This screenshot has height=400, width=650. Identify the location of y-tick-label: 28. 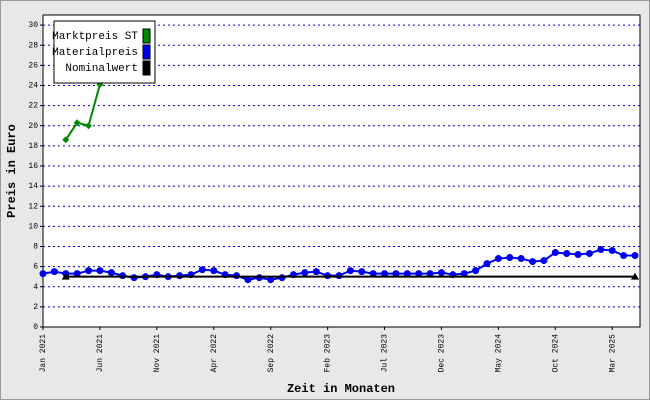
(33, 45).